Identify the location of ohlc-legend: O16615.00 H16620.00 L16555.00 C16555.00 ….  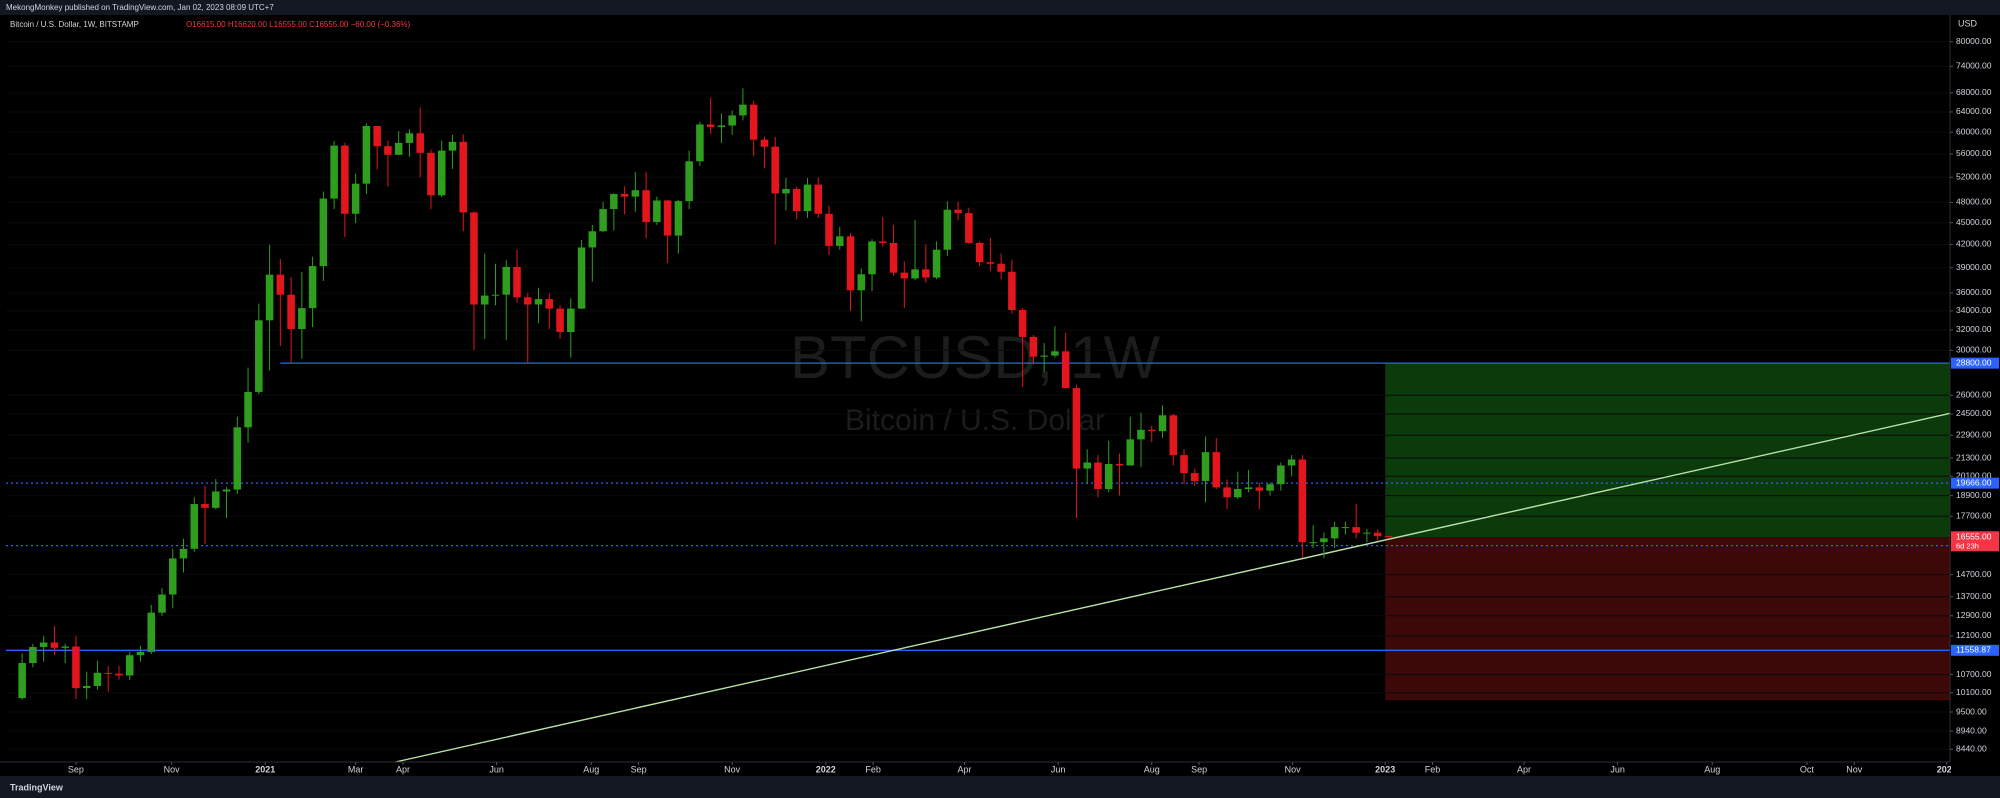
(298, 24).